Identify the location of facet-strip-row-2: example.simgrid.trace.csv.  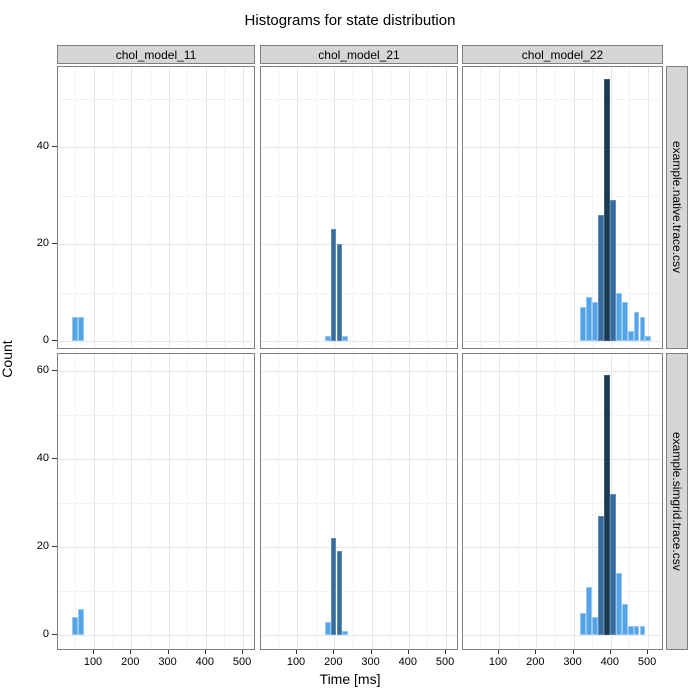
(677, 501).